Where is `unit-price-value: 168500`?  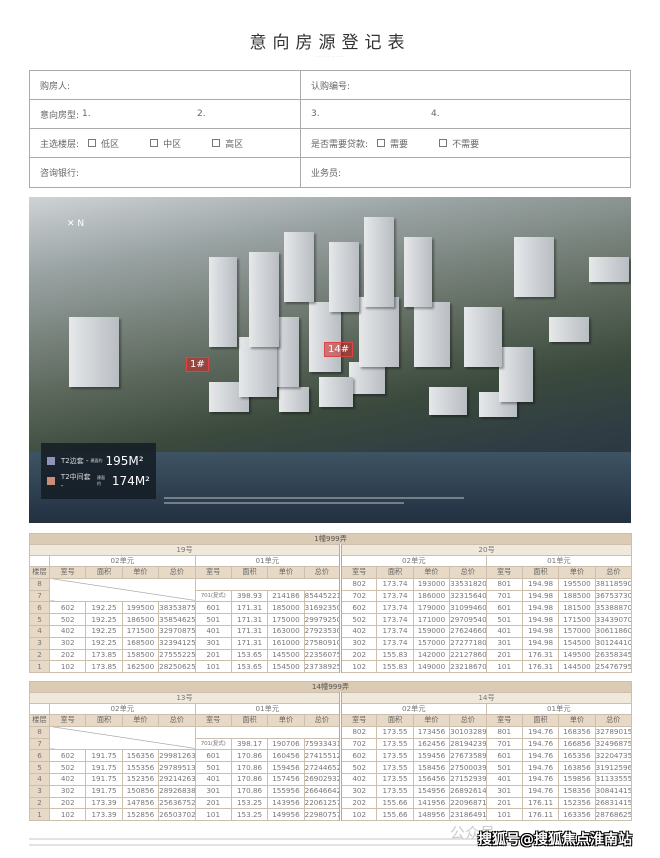
unit-price-value: 168500 is located at coordinates (140, 643).